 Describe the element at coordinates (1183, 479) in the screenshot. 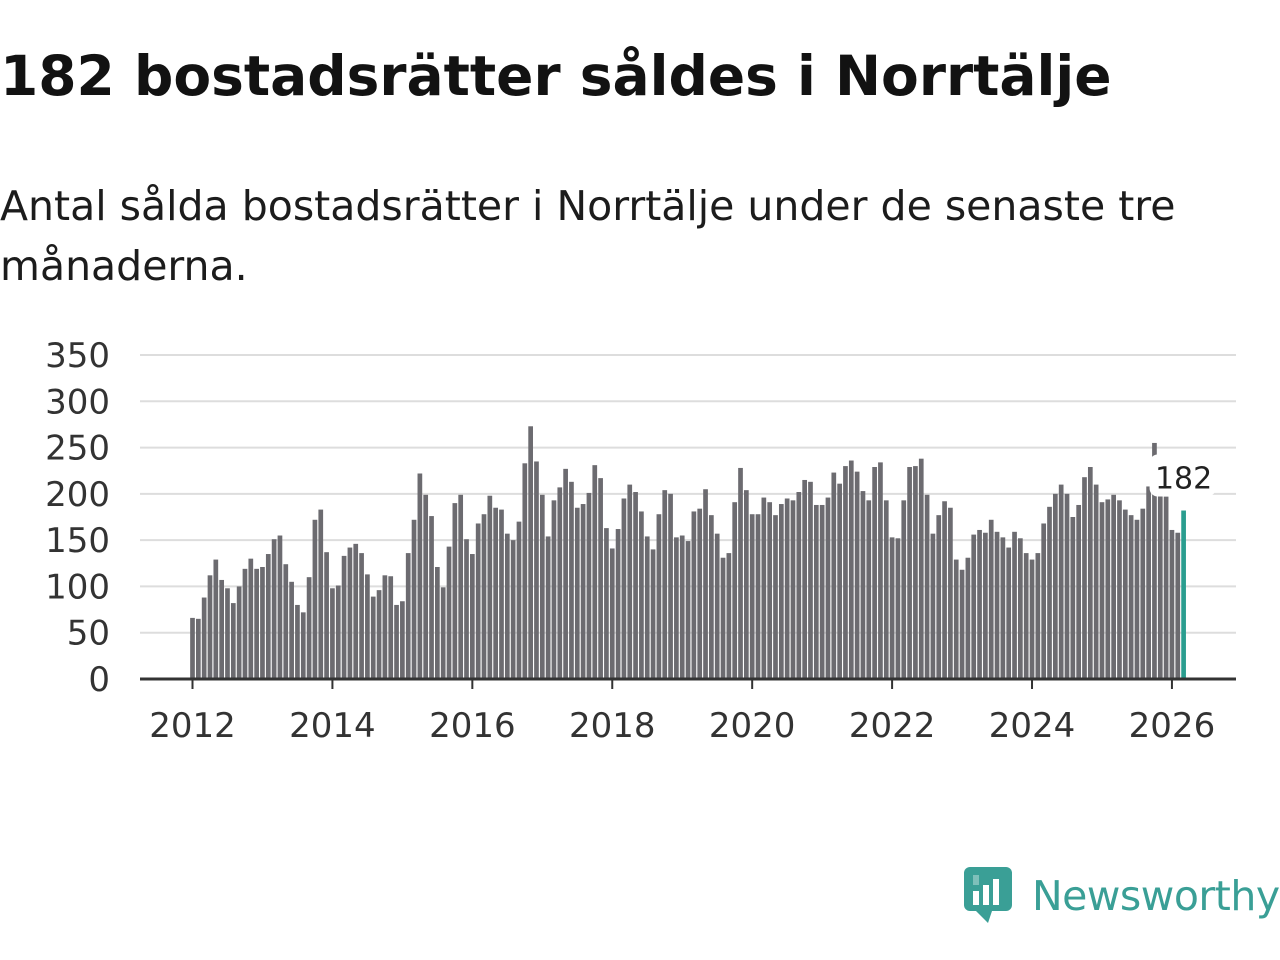

I see `value-label: 182` at that location.